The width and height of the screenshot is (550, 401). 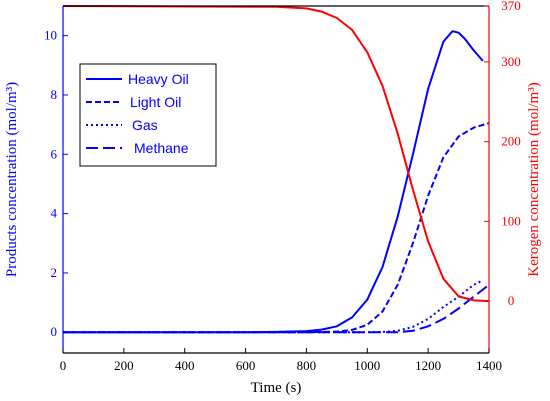 What do you see at coordinates (276, 309) in the screenshot?
I see `methane-series-line` at bounding box center [276, 309].